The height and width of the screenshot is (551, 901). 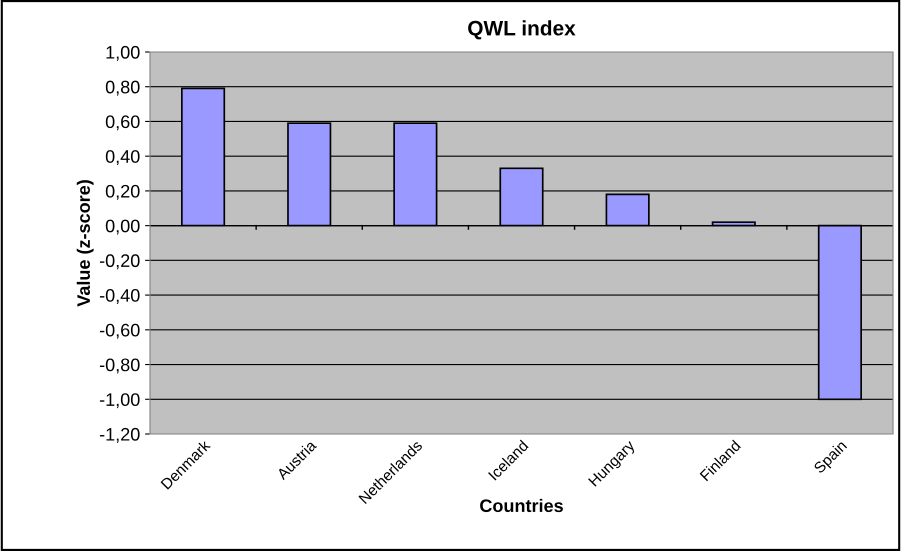 I want to click on y-tick-label: -0,40, so click(x=120, y=296).